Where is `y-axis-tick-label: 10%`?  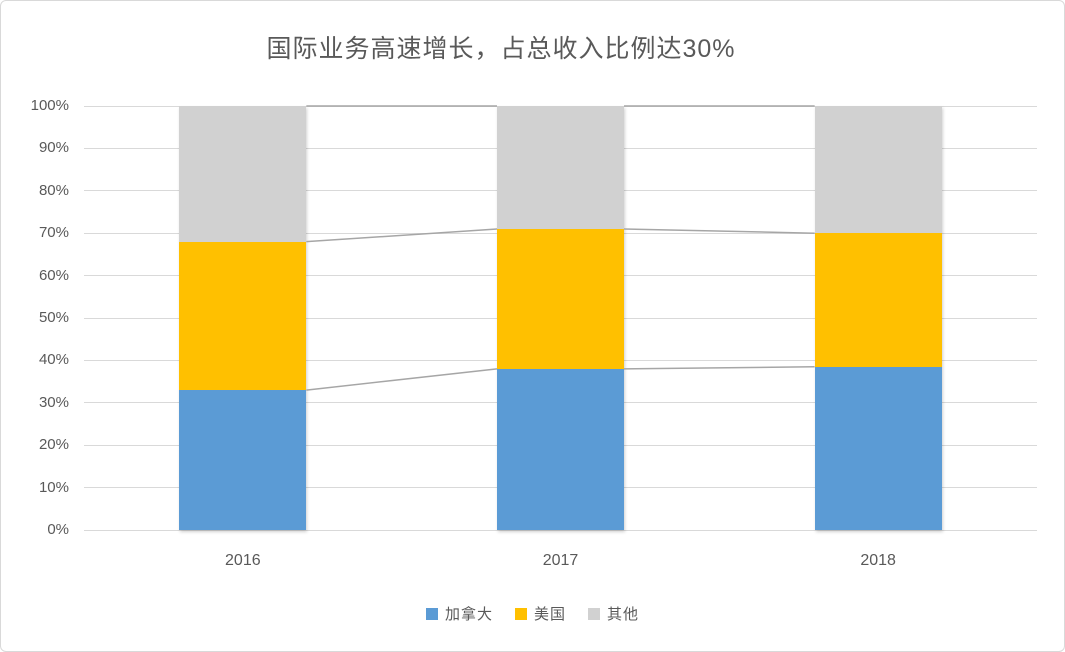
y-axis-tick-label: 10% is located at coordinates (53, 487).